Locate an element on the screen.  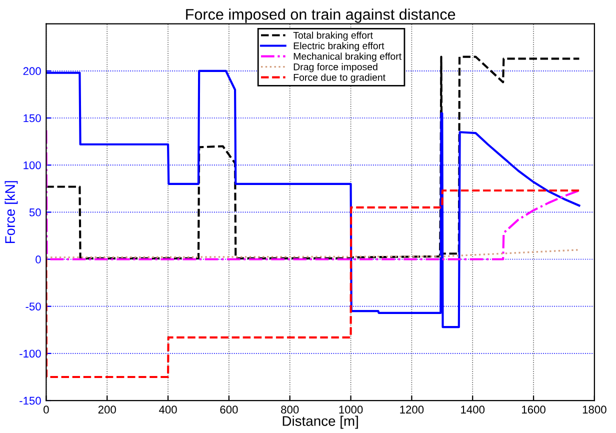
x-tick-label: 1800 is located at coordinates (594, 410).